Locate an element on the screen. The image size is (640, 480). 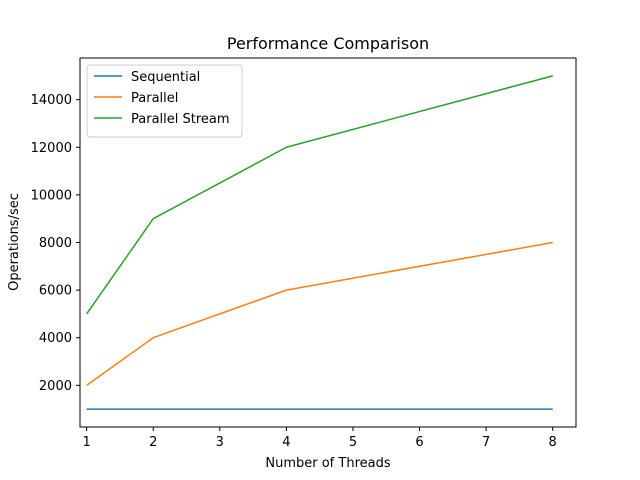
x-tick-label: 3 is located at coordinates (220, 442).